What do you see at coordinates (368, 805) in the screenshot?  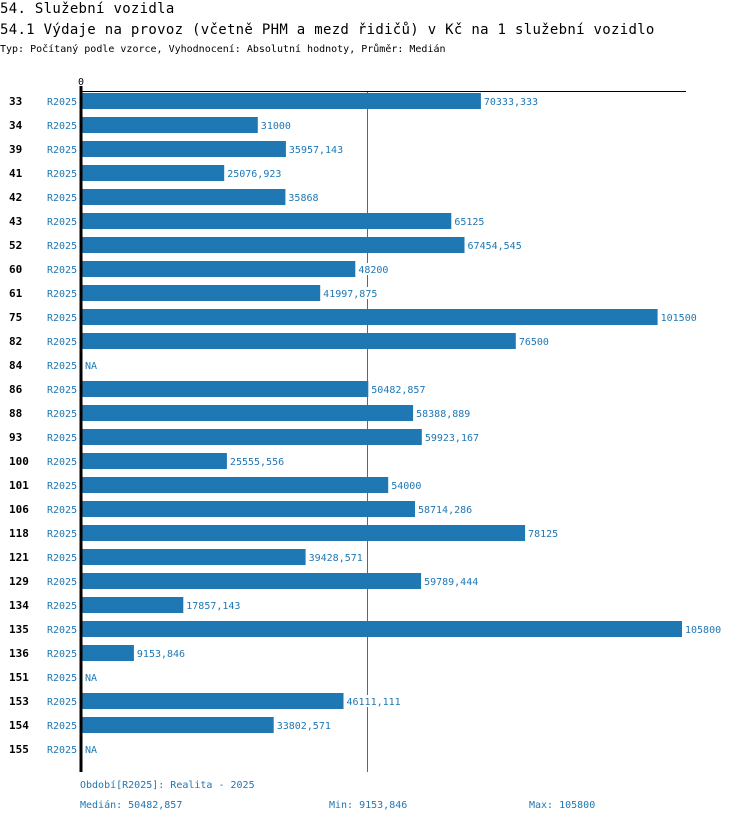 I see `footer-min: Min: 9153,846` at bounding box center [368, 805].